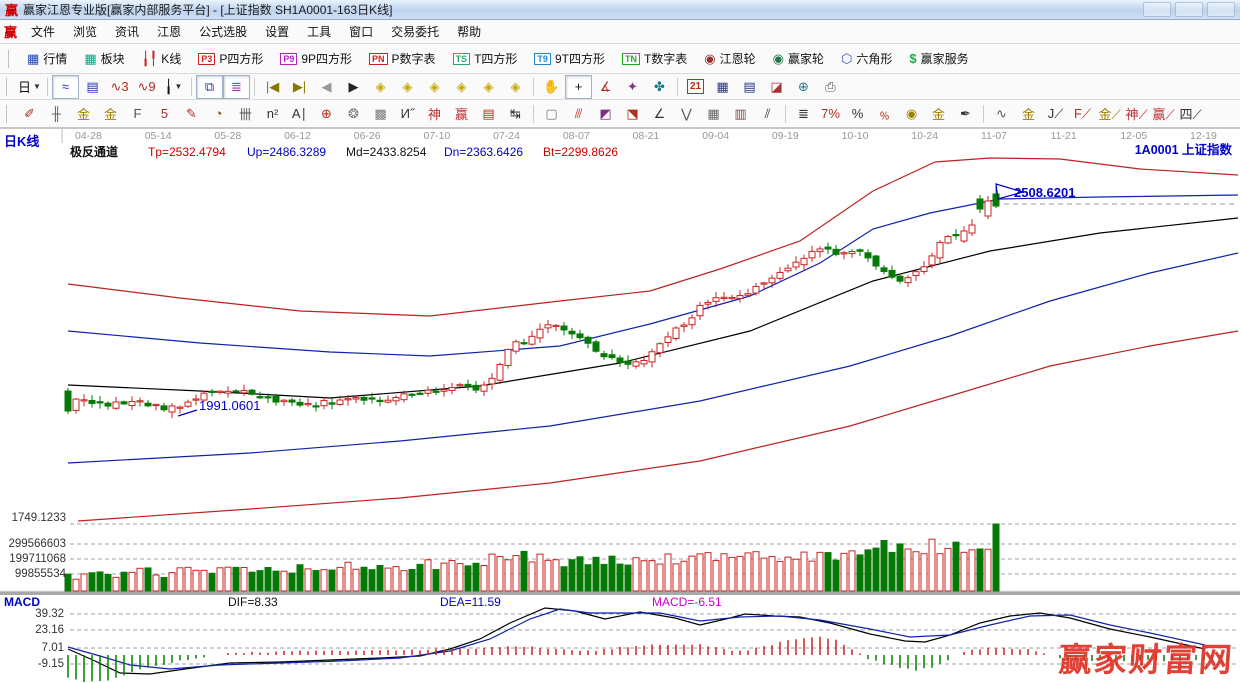 Image resolution: width=1240 pixels, height=683 pixels. Describe the element at coordinates (461, 87) in the screenshot. I see `zoom-expand-button: ◈` at that location.